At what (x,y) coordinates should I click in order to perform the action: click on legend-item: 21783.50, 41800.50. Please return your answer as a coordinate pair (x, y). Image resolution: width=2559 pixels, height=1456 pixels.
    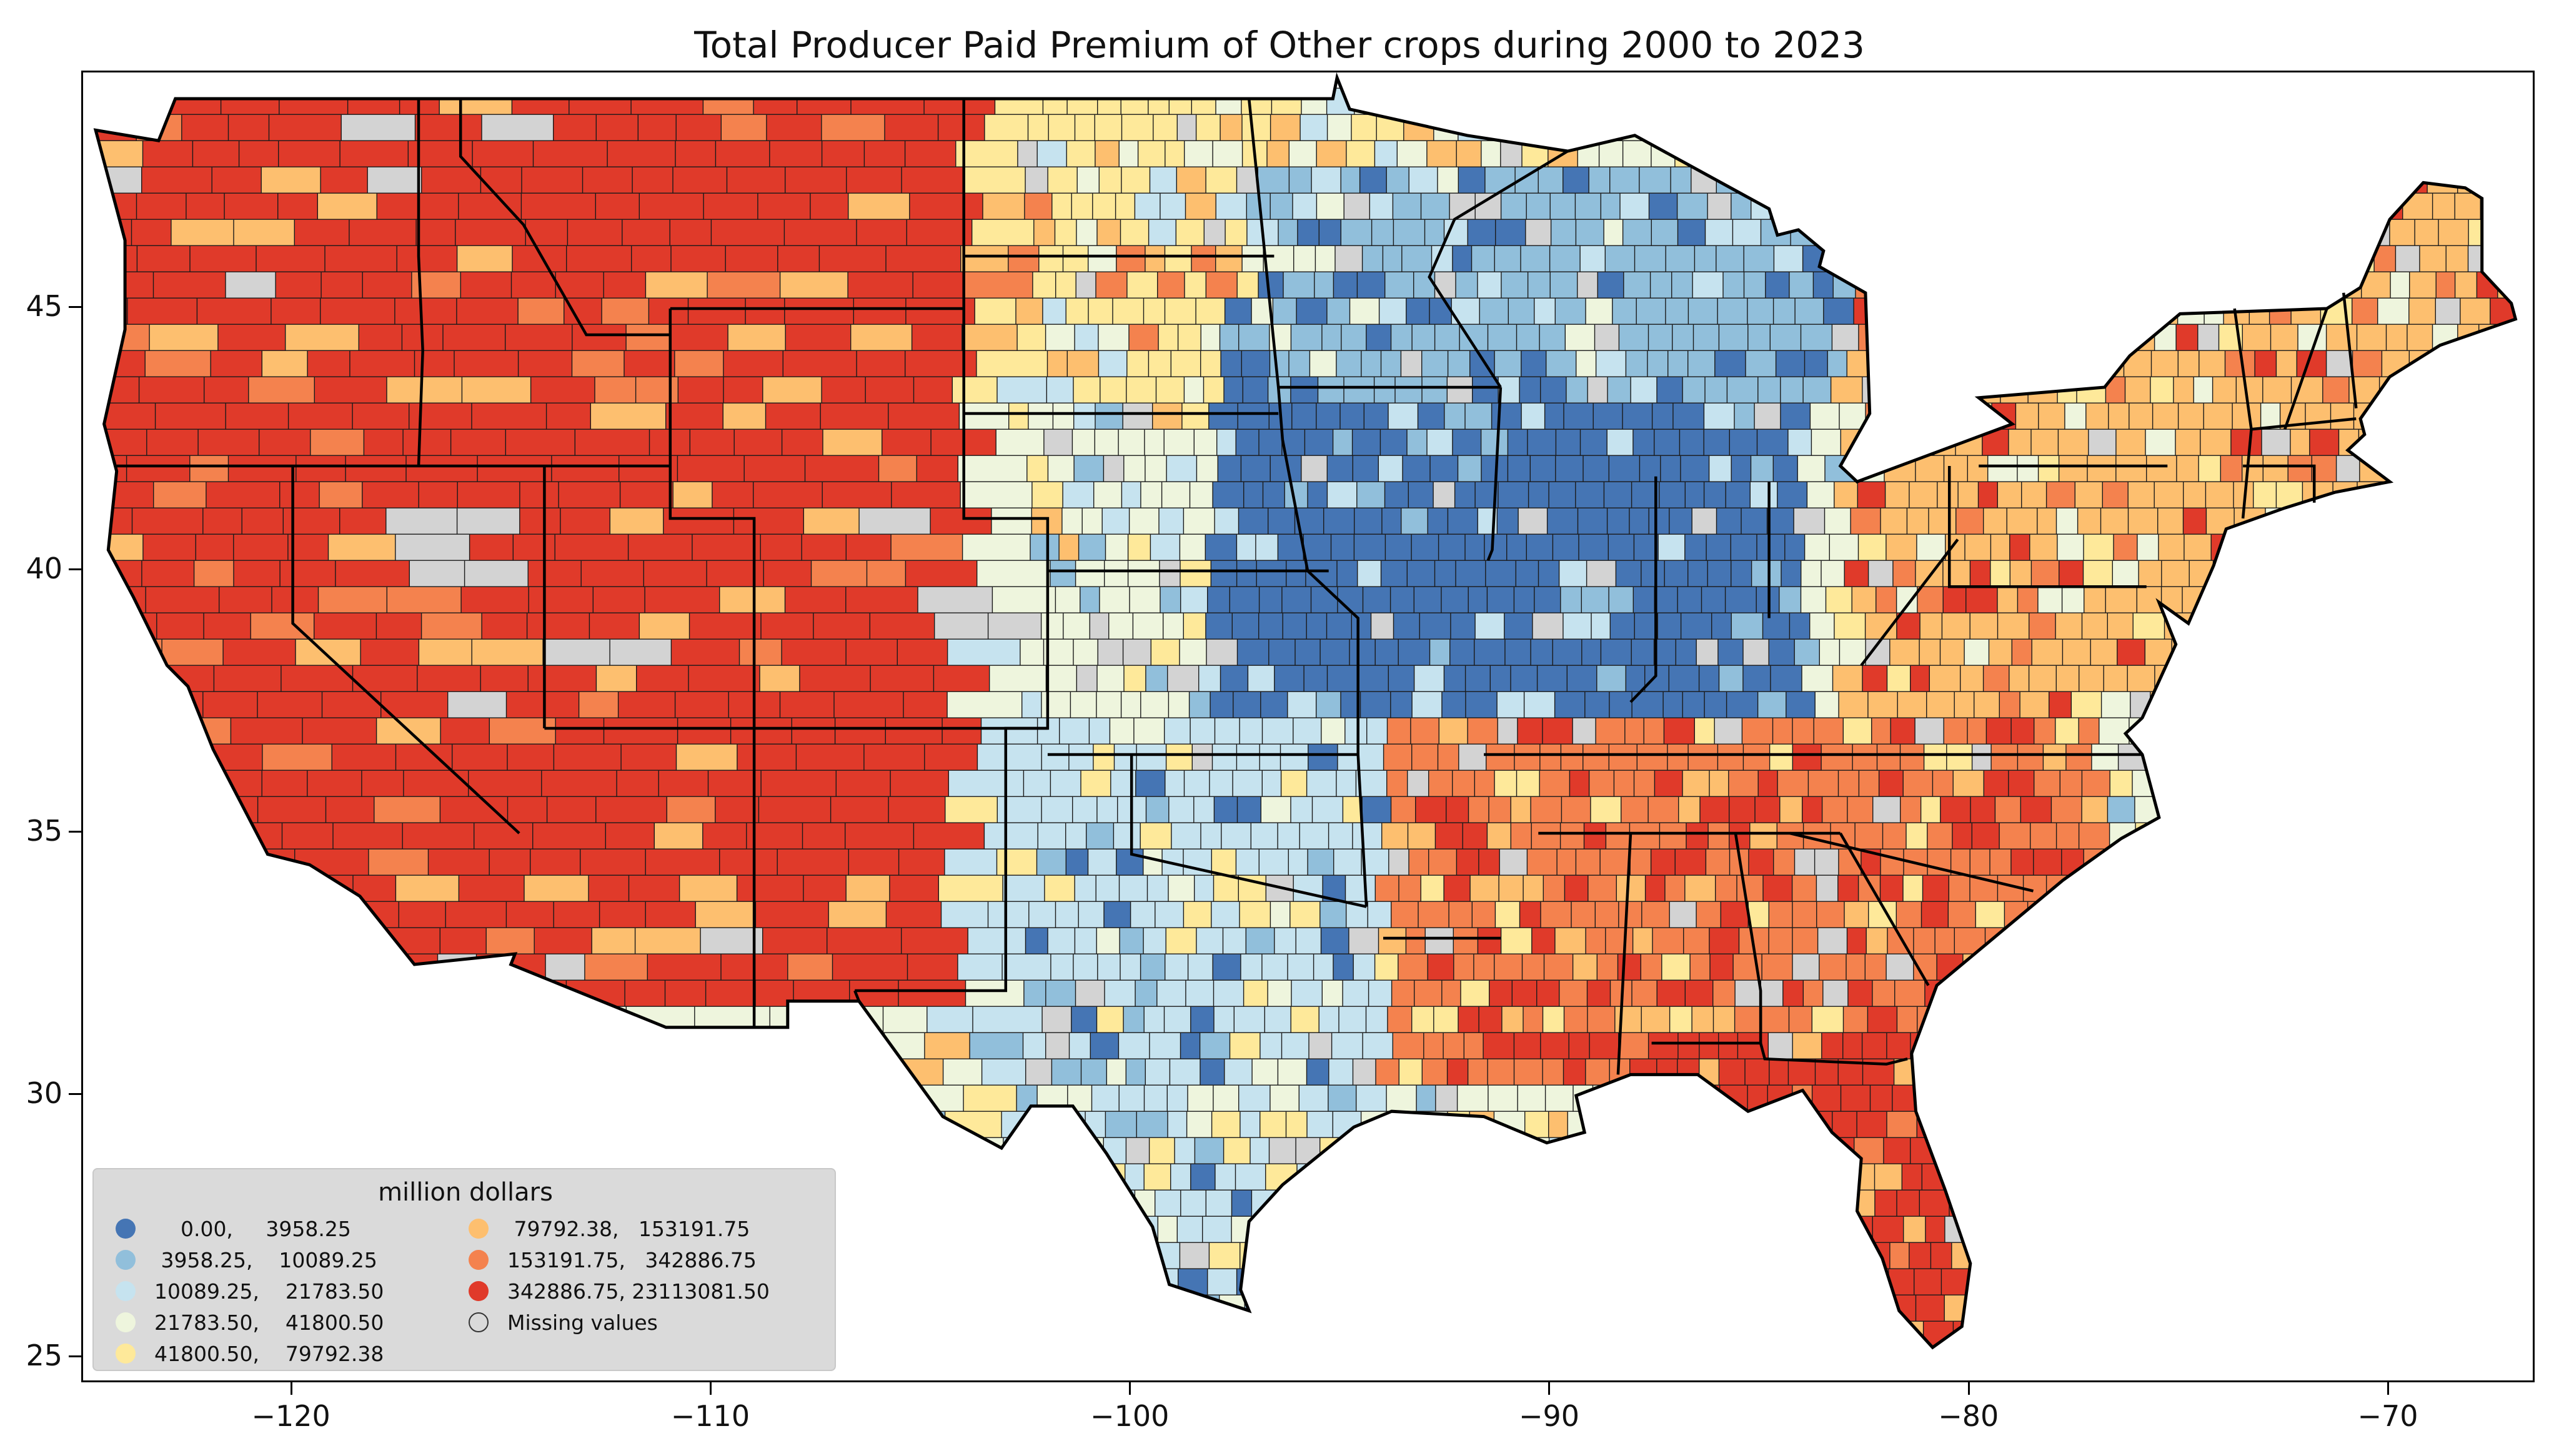
    Looking at the image, I should click on (250, 1323).